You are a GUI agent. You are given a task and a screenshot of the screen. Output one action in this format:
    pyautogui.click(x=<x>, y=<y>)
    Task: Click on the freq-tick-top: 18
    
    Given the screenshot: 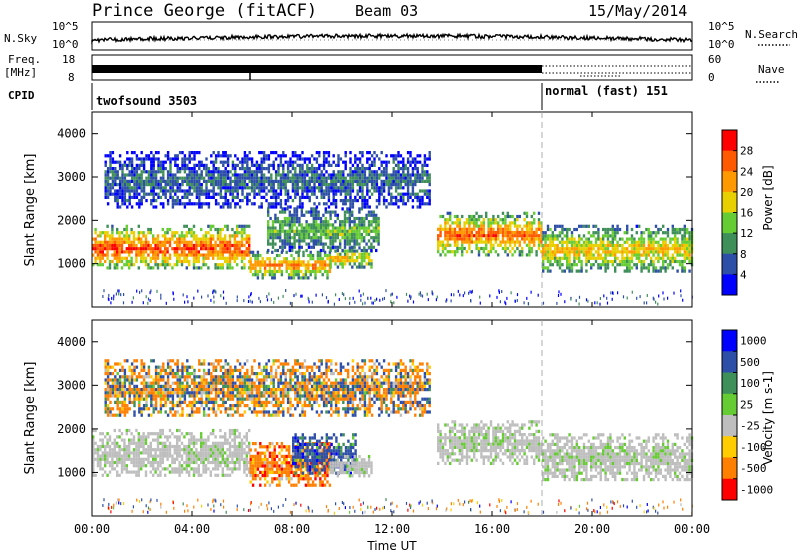 What is the action you would take?
    pyautogui.click(x=68, y=59)
    